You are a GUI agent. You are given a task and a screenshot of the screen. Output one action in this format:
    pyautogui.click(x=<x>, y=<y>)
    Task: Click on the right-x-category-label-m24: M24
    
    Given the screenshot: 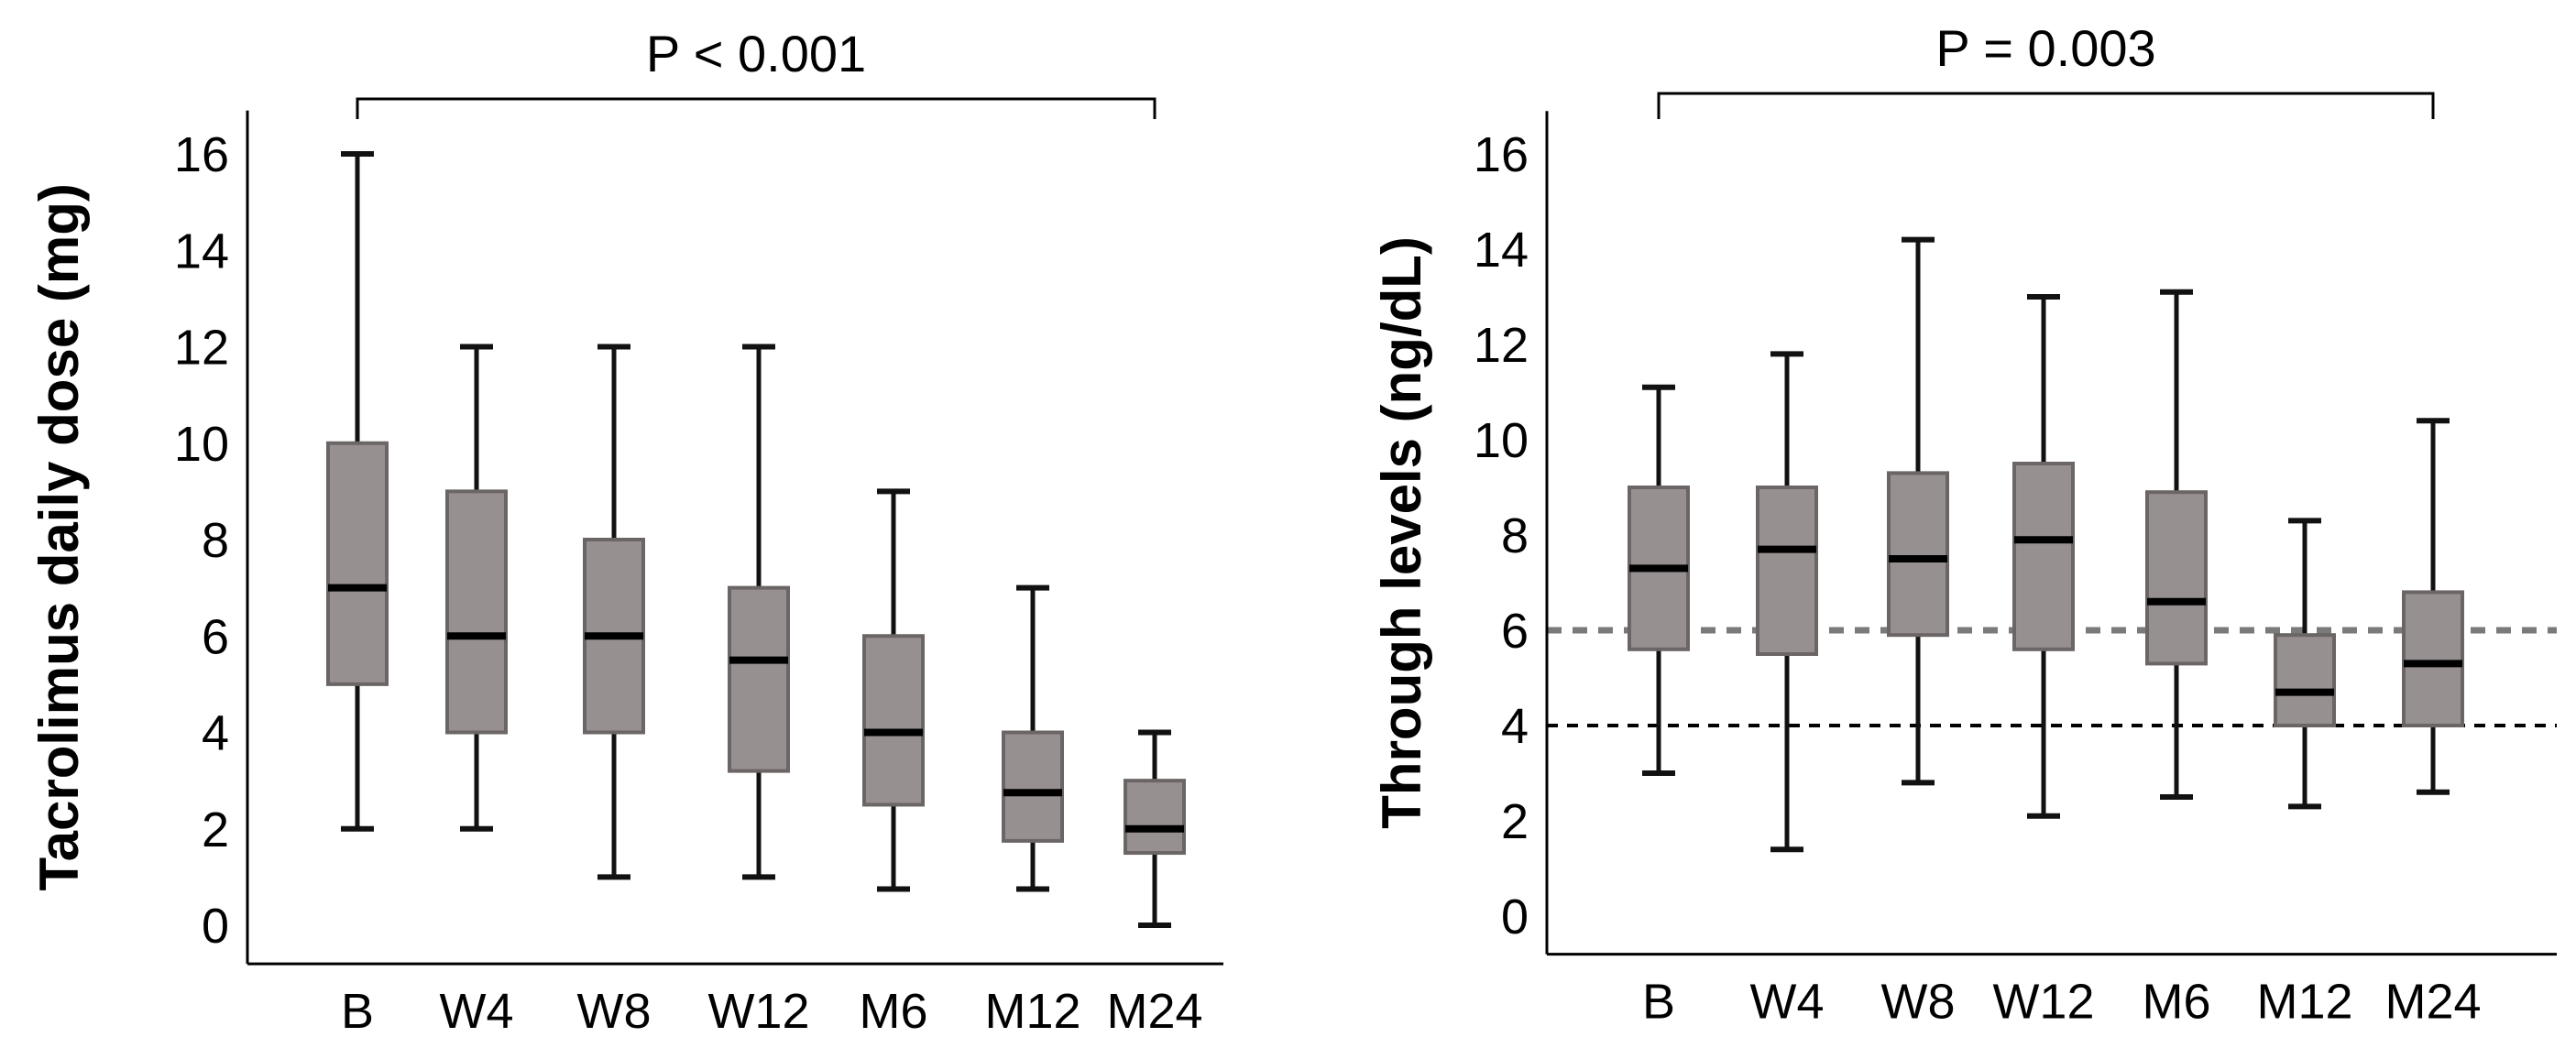 What is the action you would take?
    pyautogui.click(x=2432, y=1002)
    